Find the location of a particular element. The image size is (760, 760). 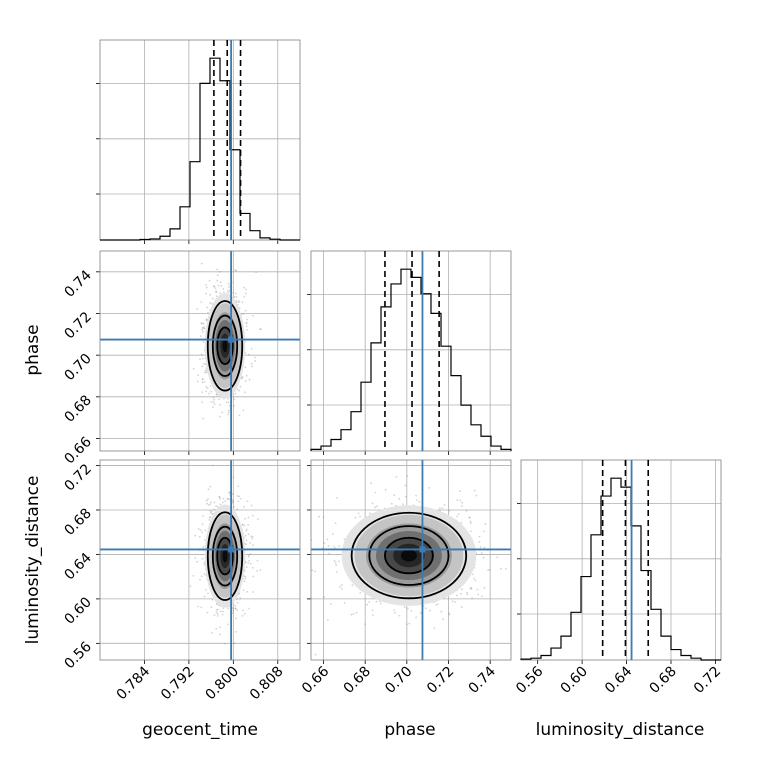

x-tick-label-luminosity-distance: 0.68 is located at coordinates (662, 680).